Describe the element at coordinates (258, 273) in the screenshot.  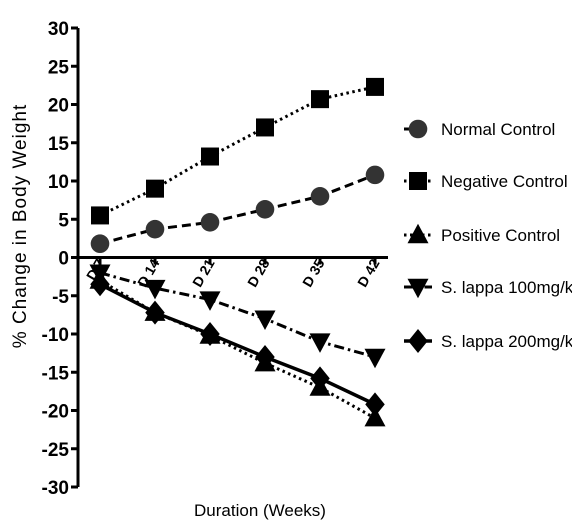
I see `x-tick-label: D 28` at that location.